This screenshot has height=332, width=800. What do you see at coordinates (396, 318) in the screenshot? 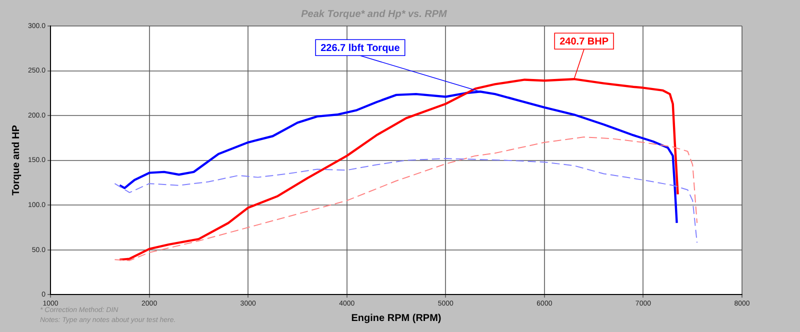
I see `x-axis-title: Engine RPM (RPM)` at bounding box center [396, 318].